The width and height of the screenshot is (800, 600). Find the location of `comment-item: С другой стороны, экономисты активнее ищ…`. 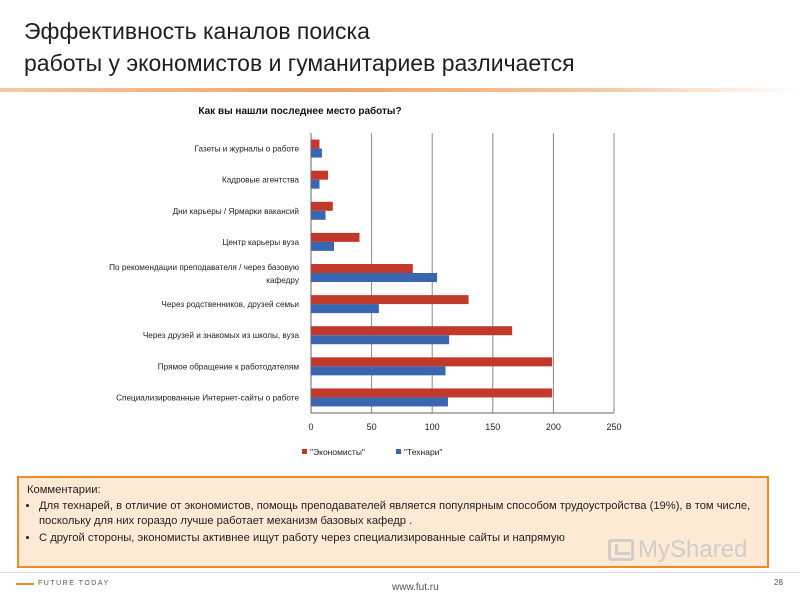

comment-item: С другой стороны, экономисты активнее ищ… is located at coordinates (399, 538).